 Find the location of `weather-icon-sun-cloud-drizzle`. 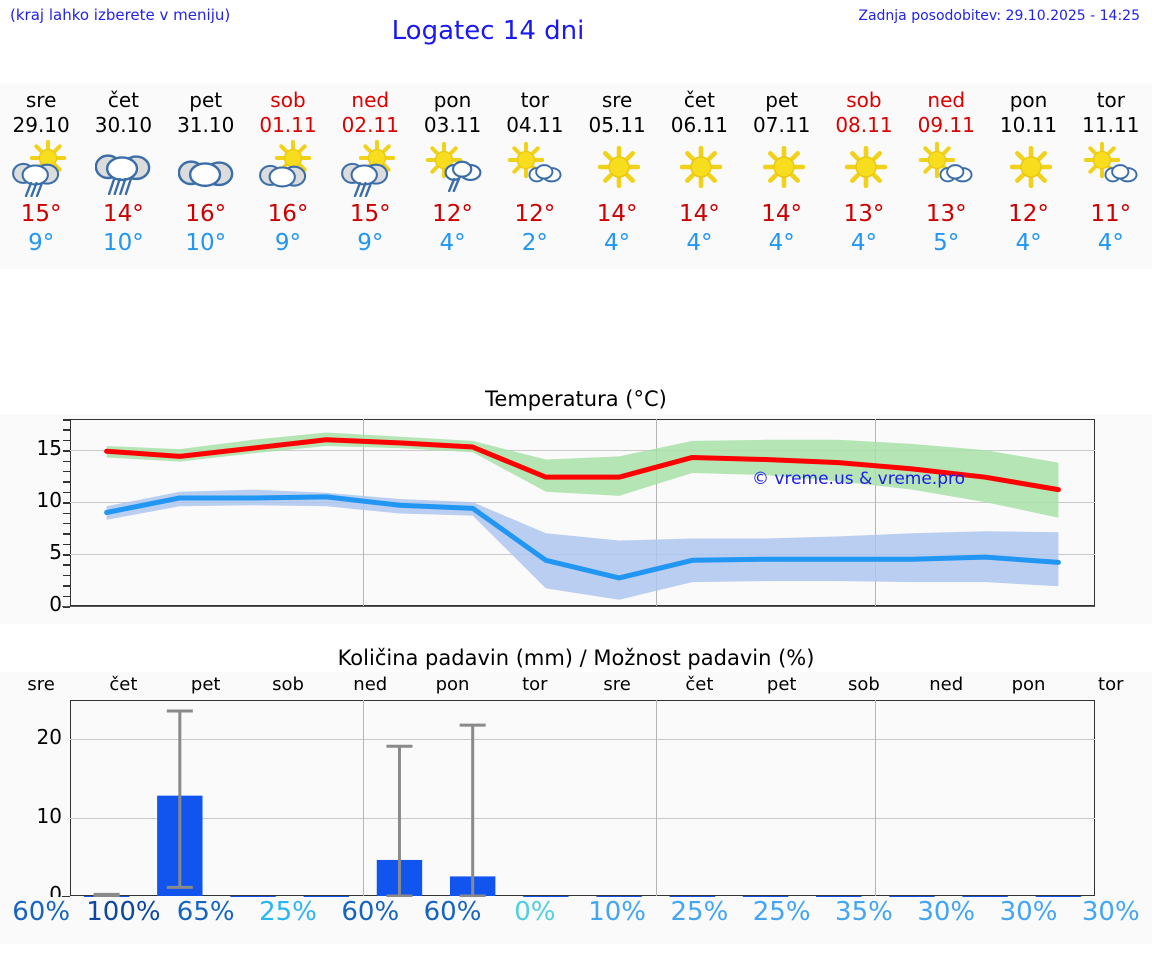

weather-icon-sun-cloud-drizzle is located at coordinates (453, 169).